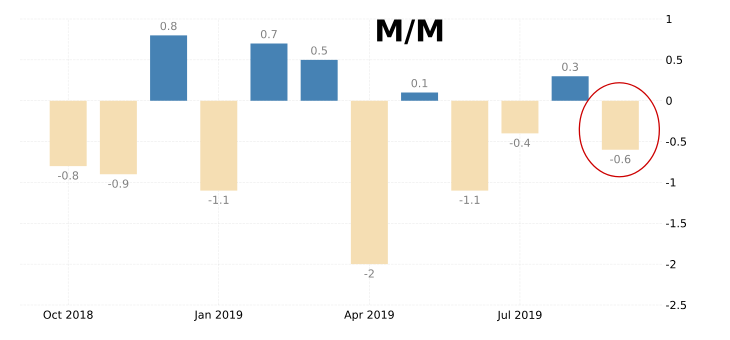 The height and width of the screenshot is (340, 730). What do you see at coordinates (369, 315) in the screenshot?
I see `x-tick-label: Apr 2019` at bounding box center [369, 315].